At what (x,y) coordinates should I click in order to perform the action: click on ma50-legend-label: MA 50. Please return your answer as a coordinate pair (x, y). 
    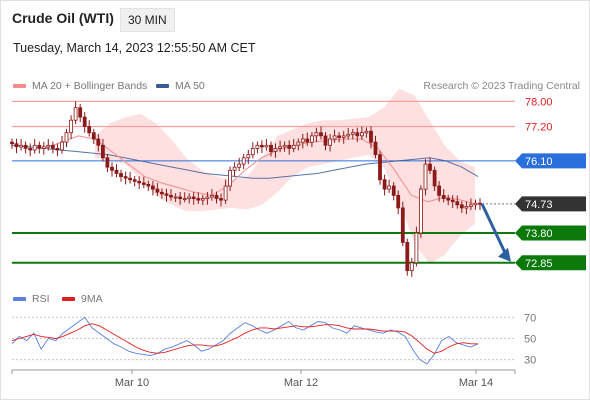
    Looking at the image, I should click on (190, 86).